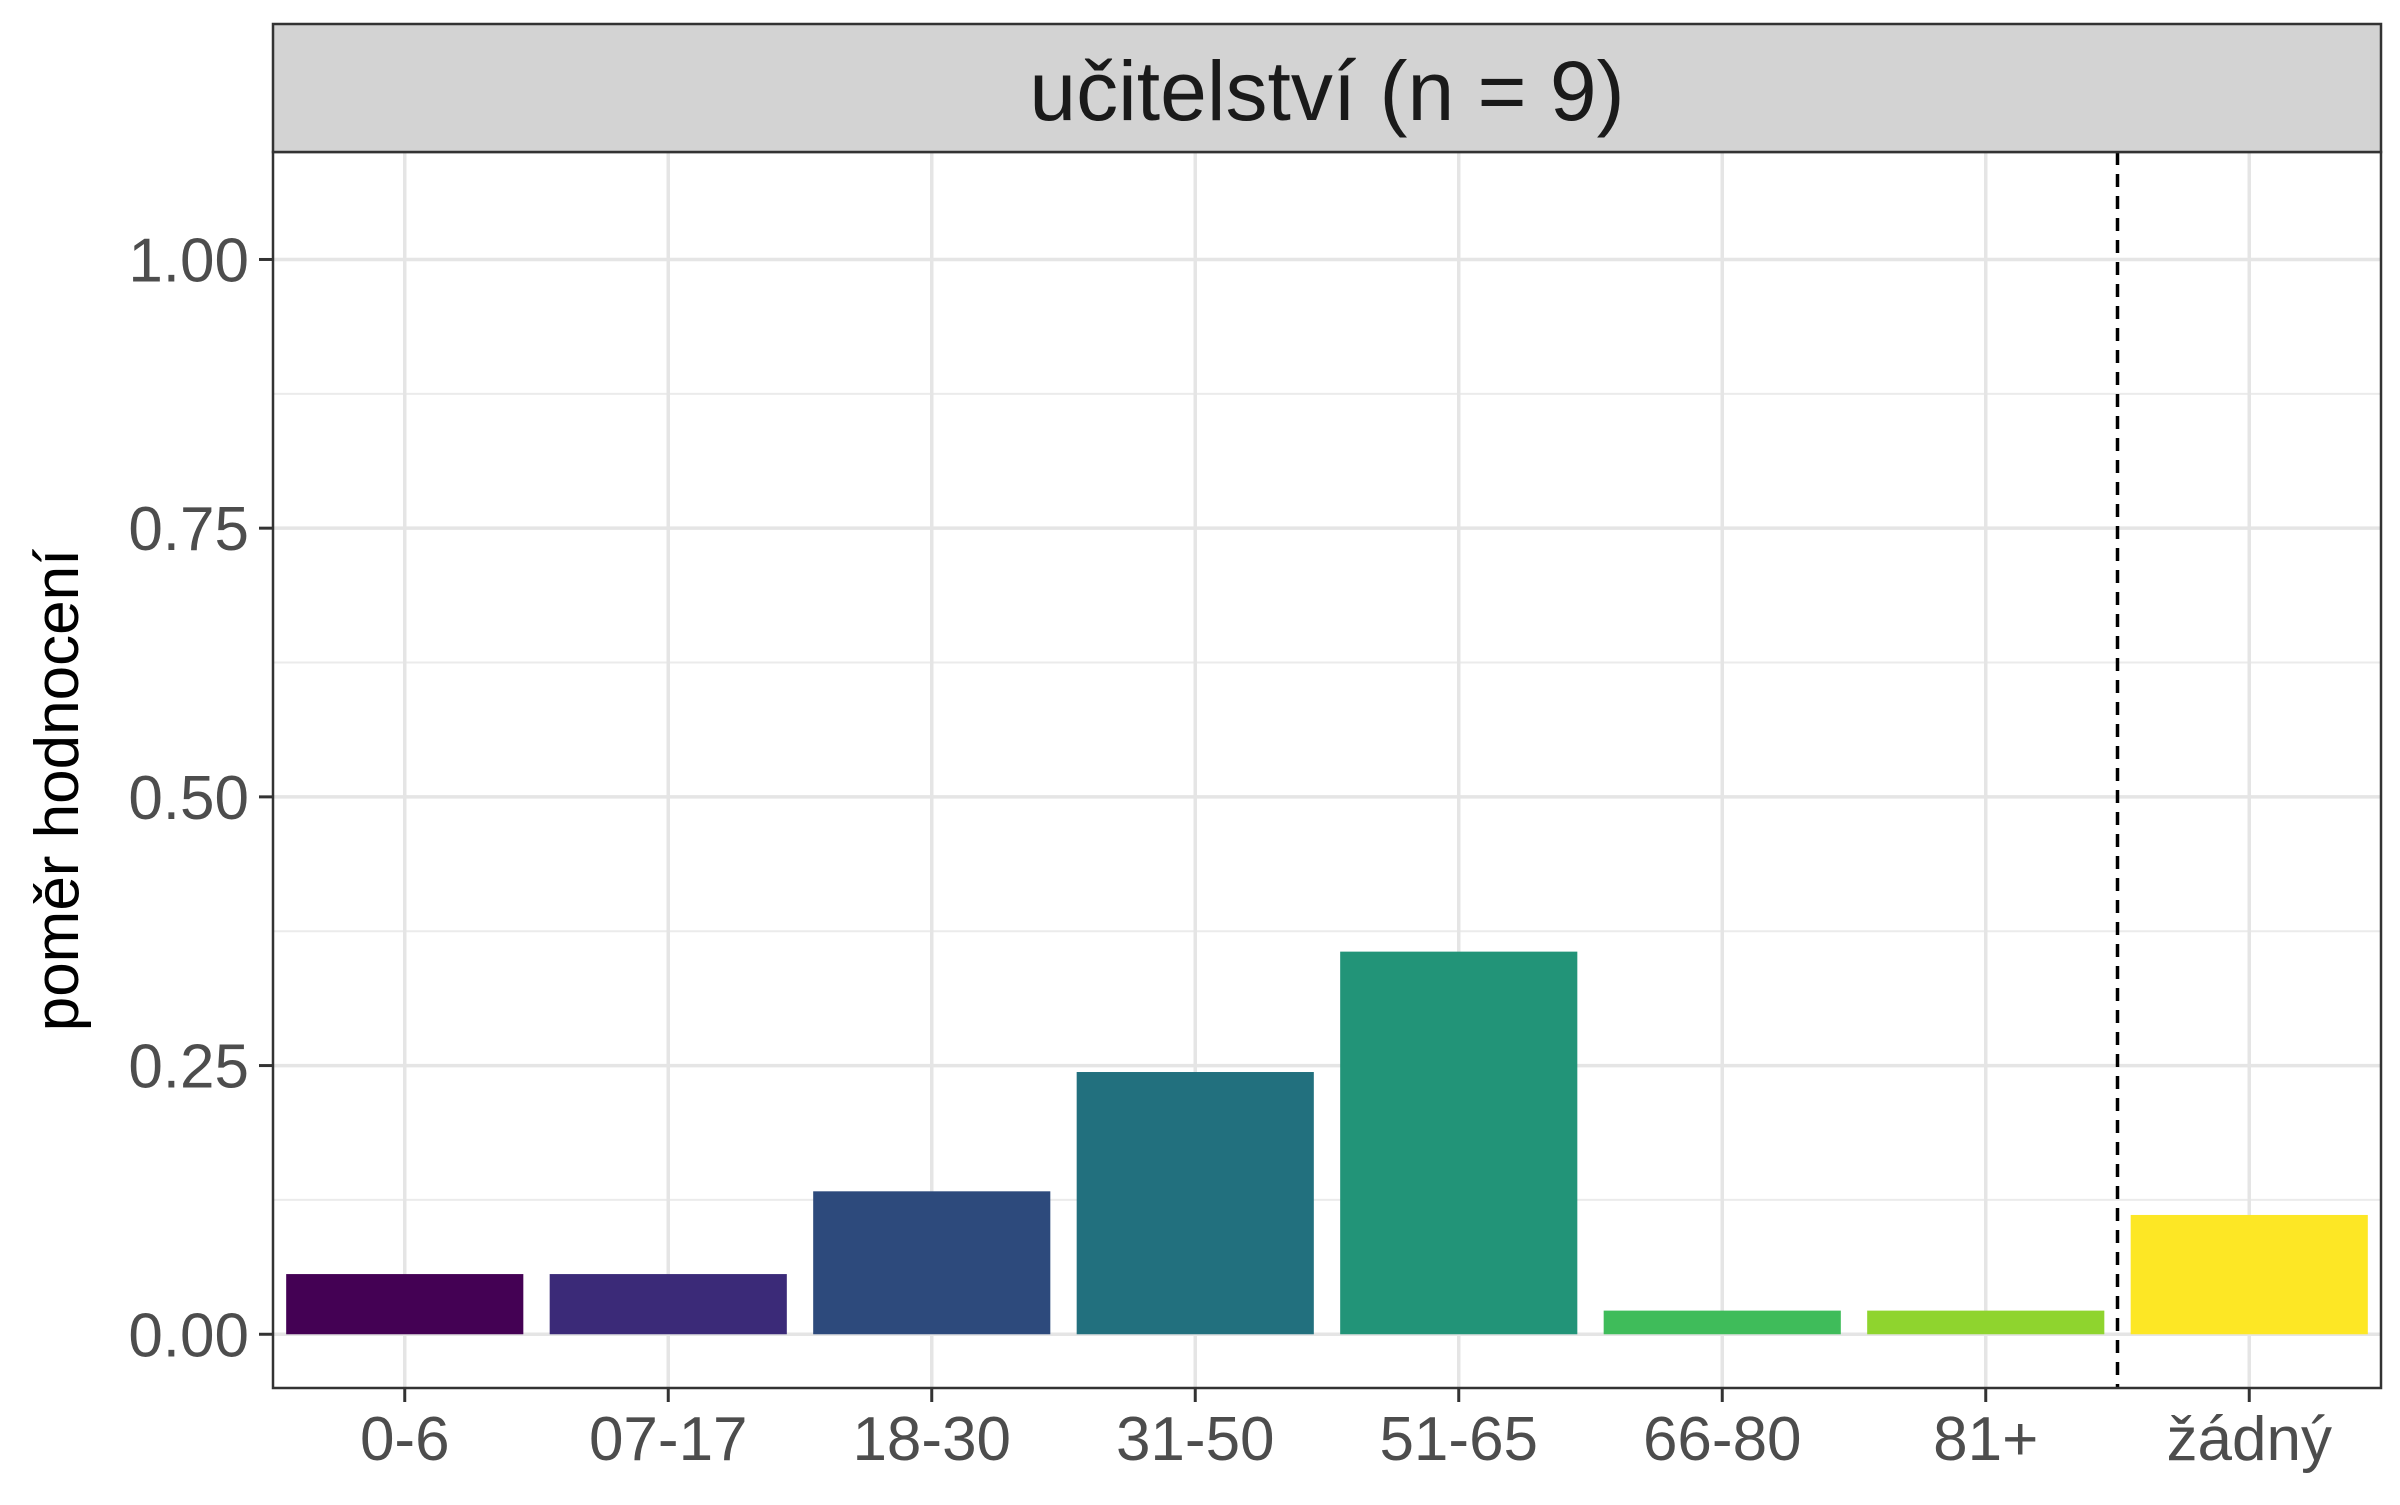 The width and height of the screenshot is (2400, 1505). I want to click on x-tick-label: 51-65, so click(1458, 1439).